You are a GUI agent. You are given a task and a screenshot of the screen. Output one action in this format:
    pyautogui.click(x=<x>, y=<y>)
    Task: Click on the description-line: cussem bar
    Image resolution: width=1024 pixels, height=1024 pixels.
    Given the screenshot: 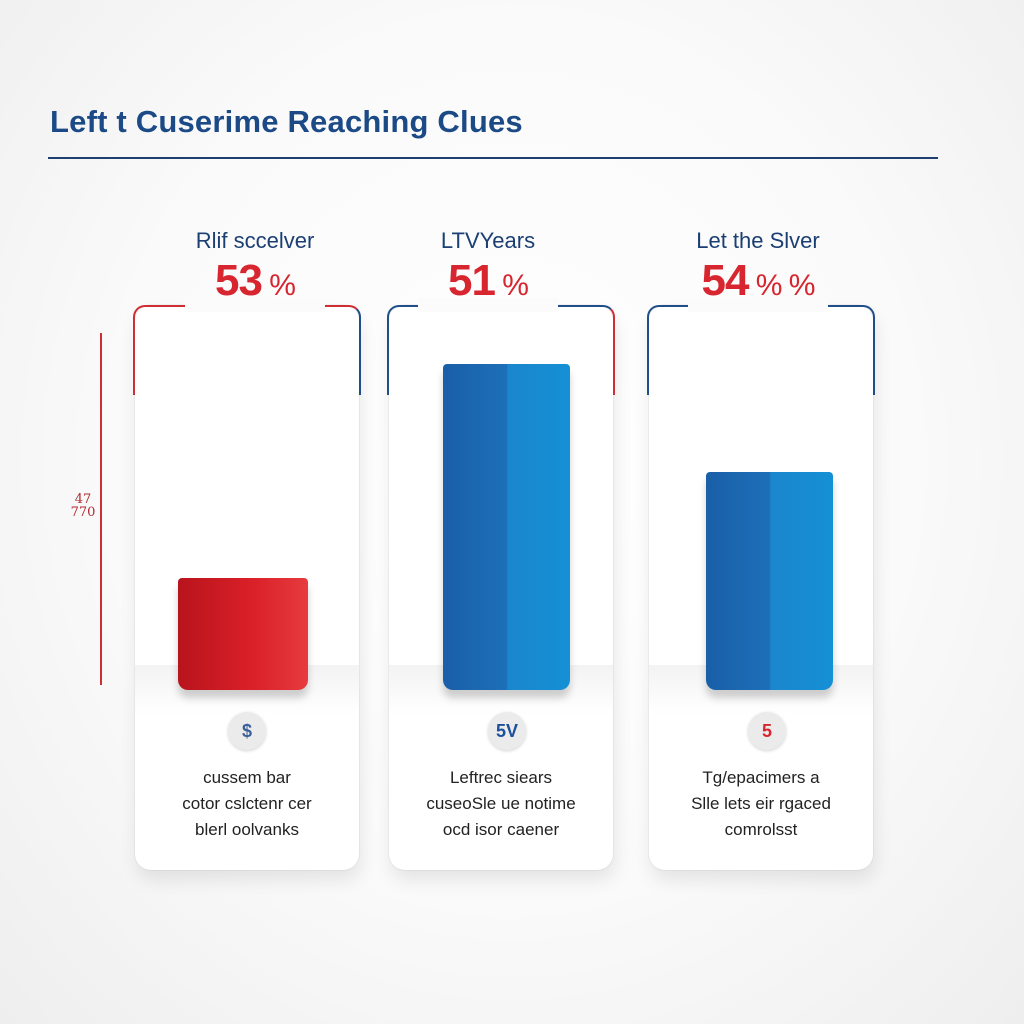 What is the action you would take?
    pyautogui.click(x=247, y=777)
    